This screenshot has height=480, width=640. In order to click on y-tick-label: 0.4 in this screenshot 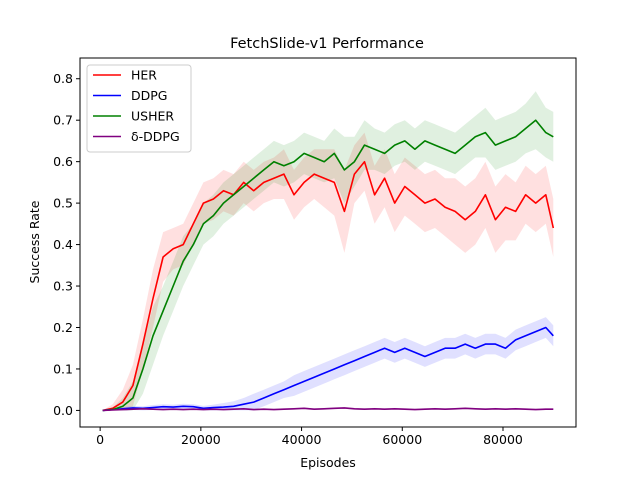, I will do `click(63, 244)`.